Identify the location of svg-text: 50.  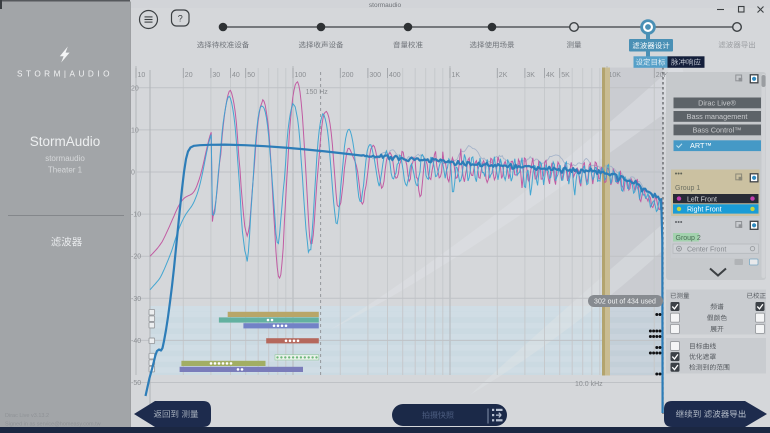
(251, 75).